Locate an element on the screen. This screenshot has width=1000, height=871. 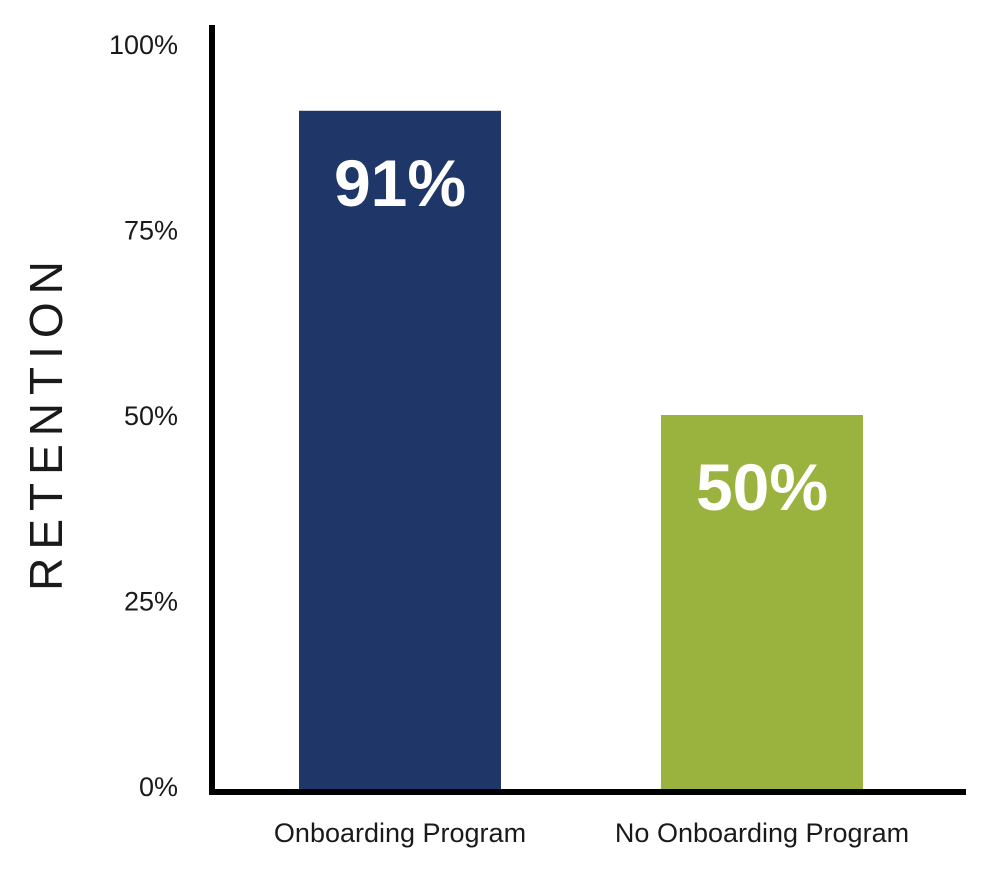
bar-value-label: 50% is located at coordinates (762, 487).